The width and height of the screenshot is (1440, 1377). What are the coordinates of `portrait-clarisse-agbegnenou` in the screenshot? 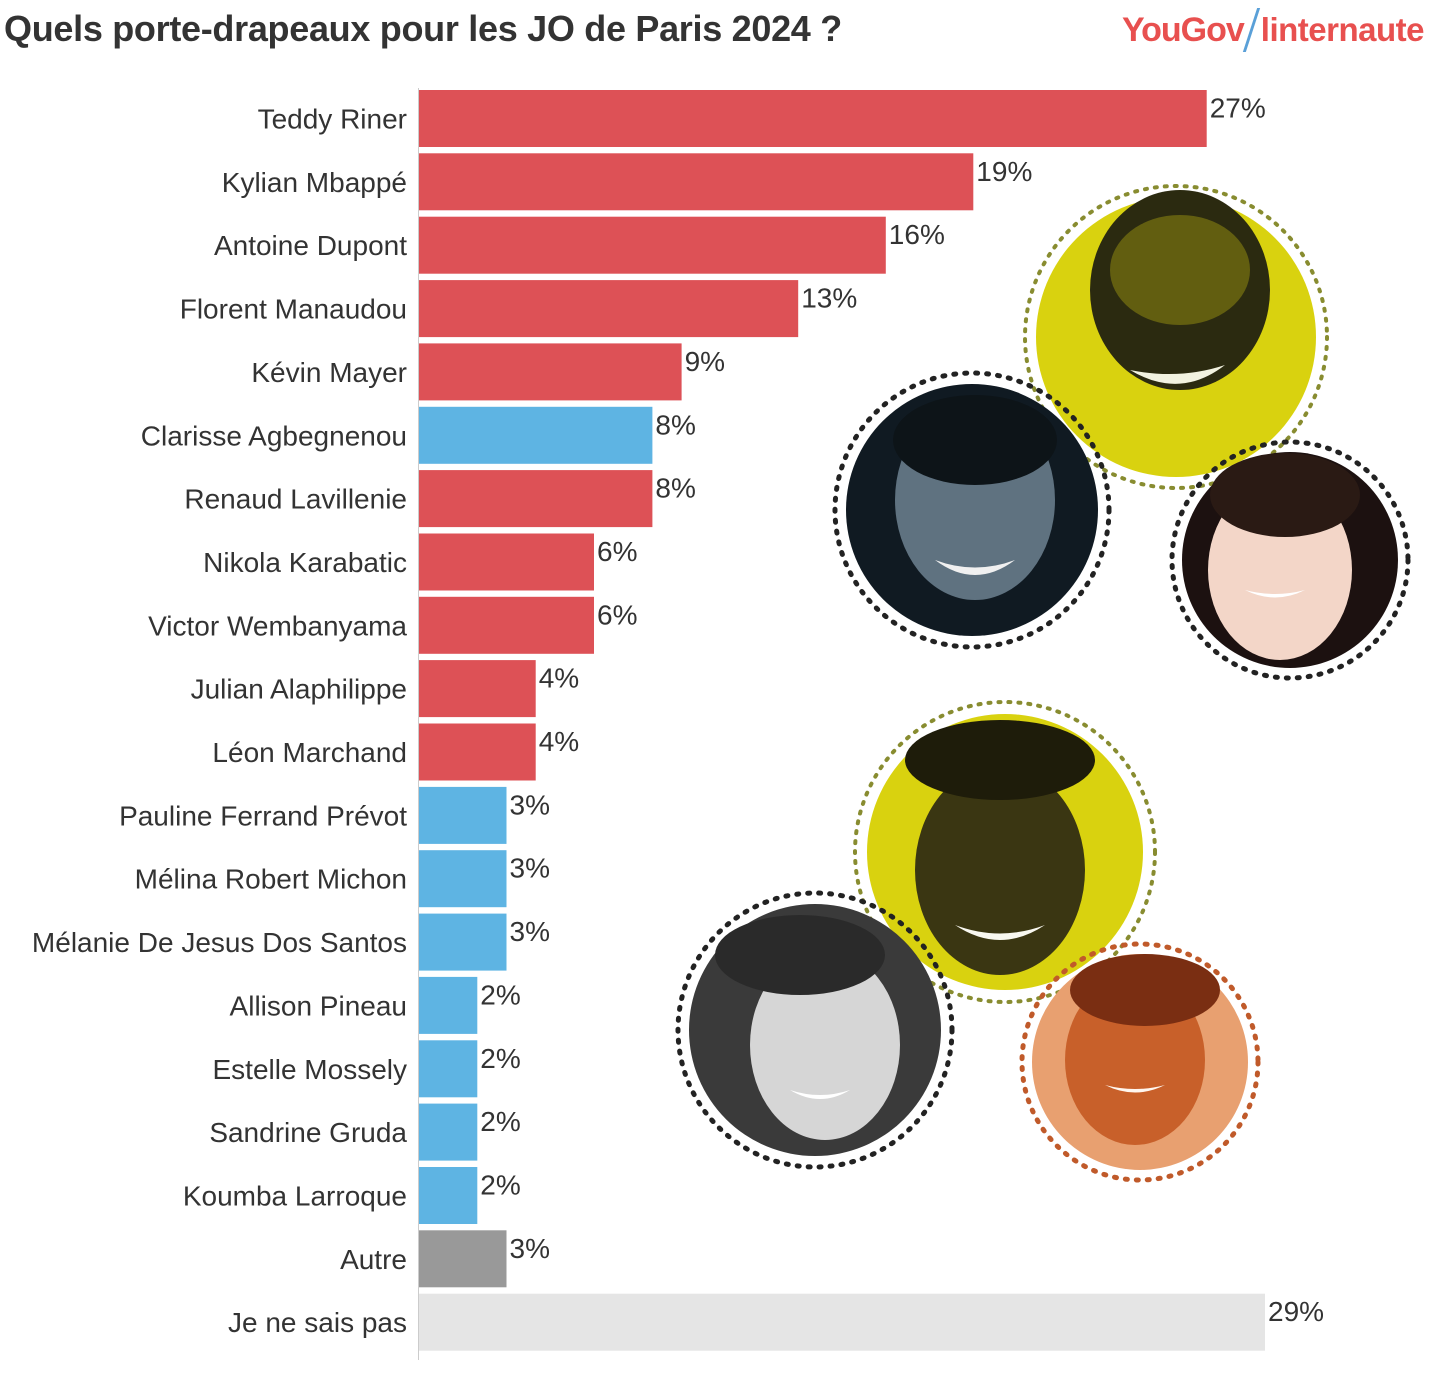 It's located at (1005, 852).